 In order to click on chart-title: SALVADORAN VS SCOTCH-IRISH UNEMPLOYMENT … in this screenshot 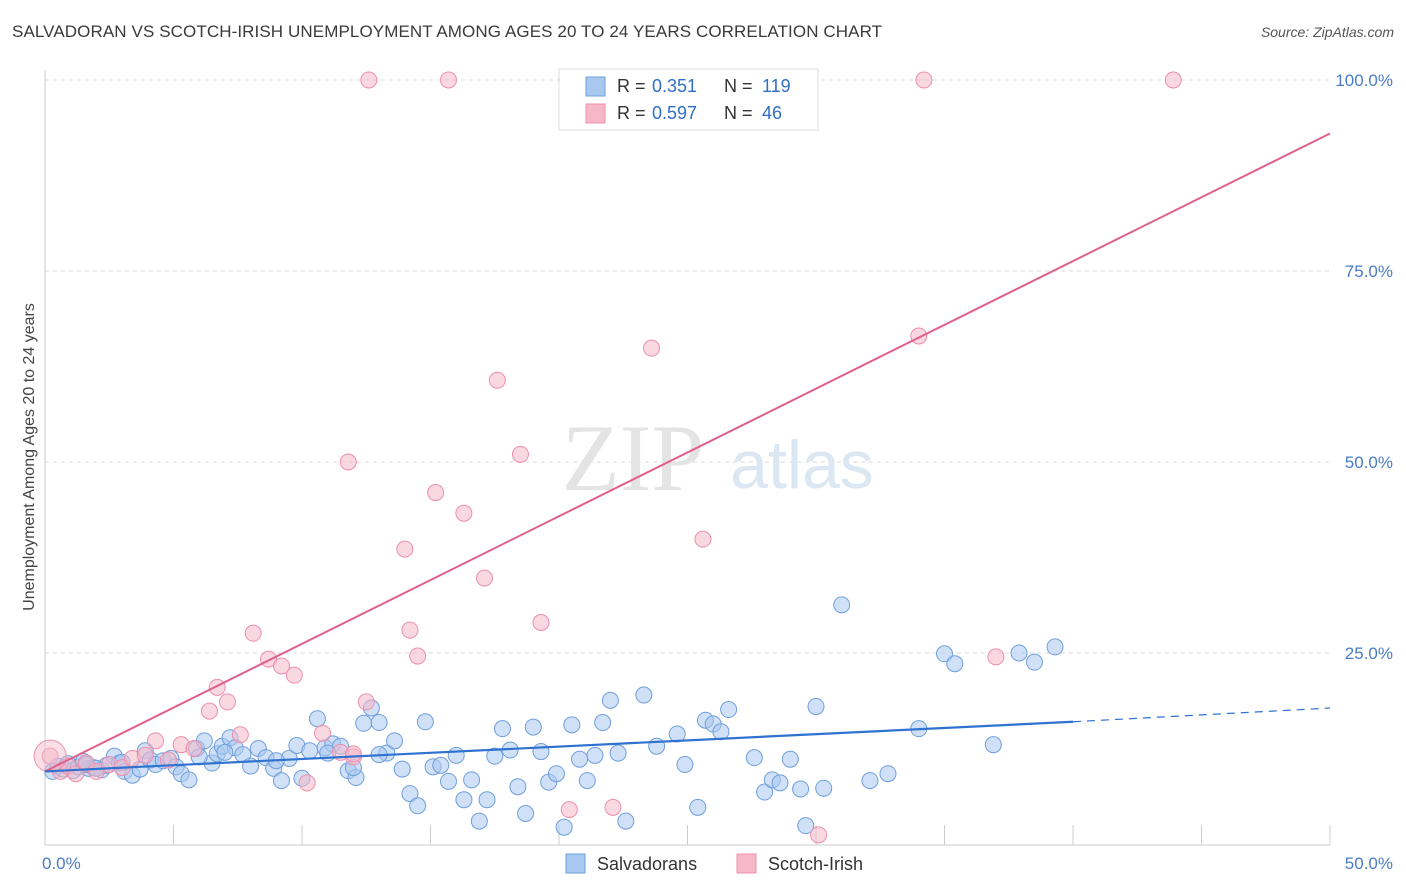, I will do `click(447, 31)`.